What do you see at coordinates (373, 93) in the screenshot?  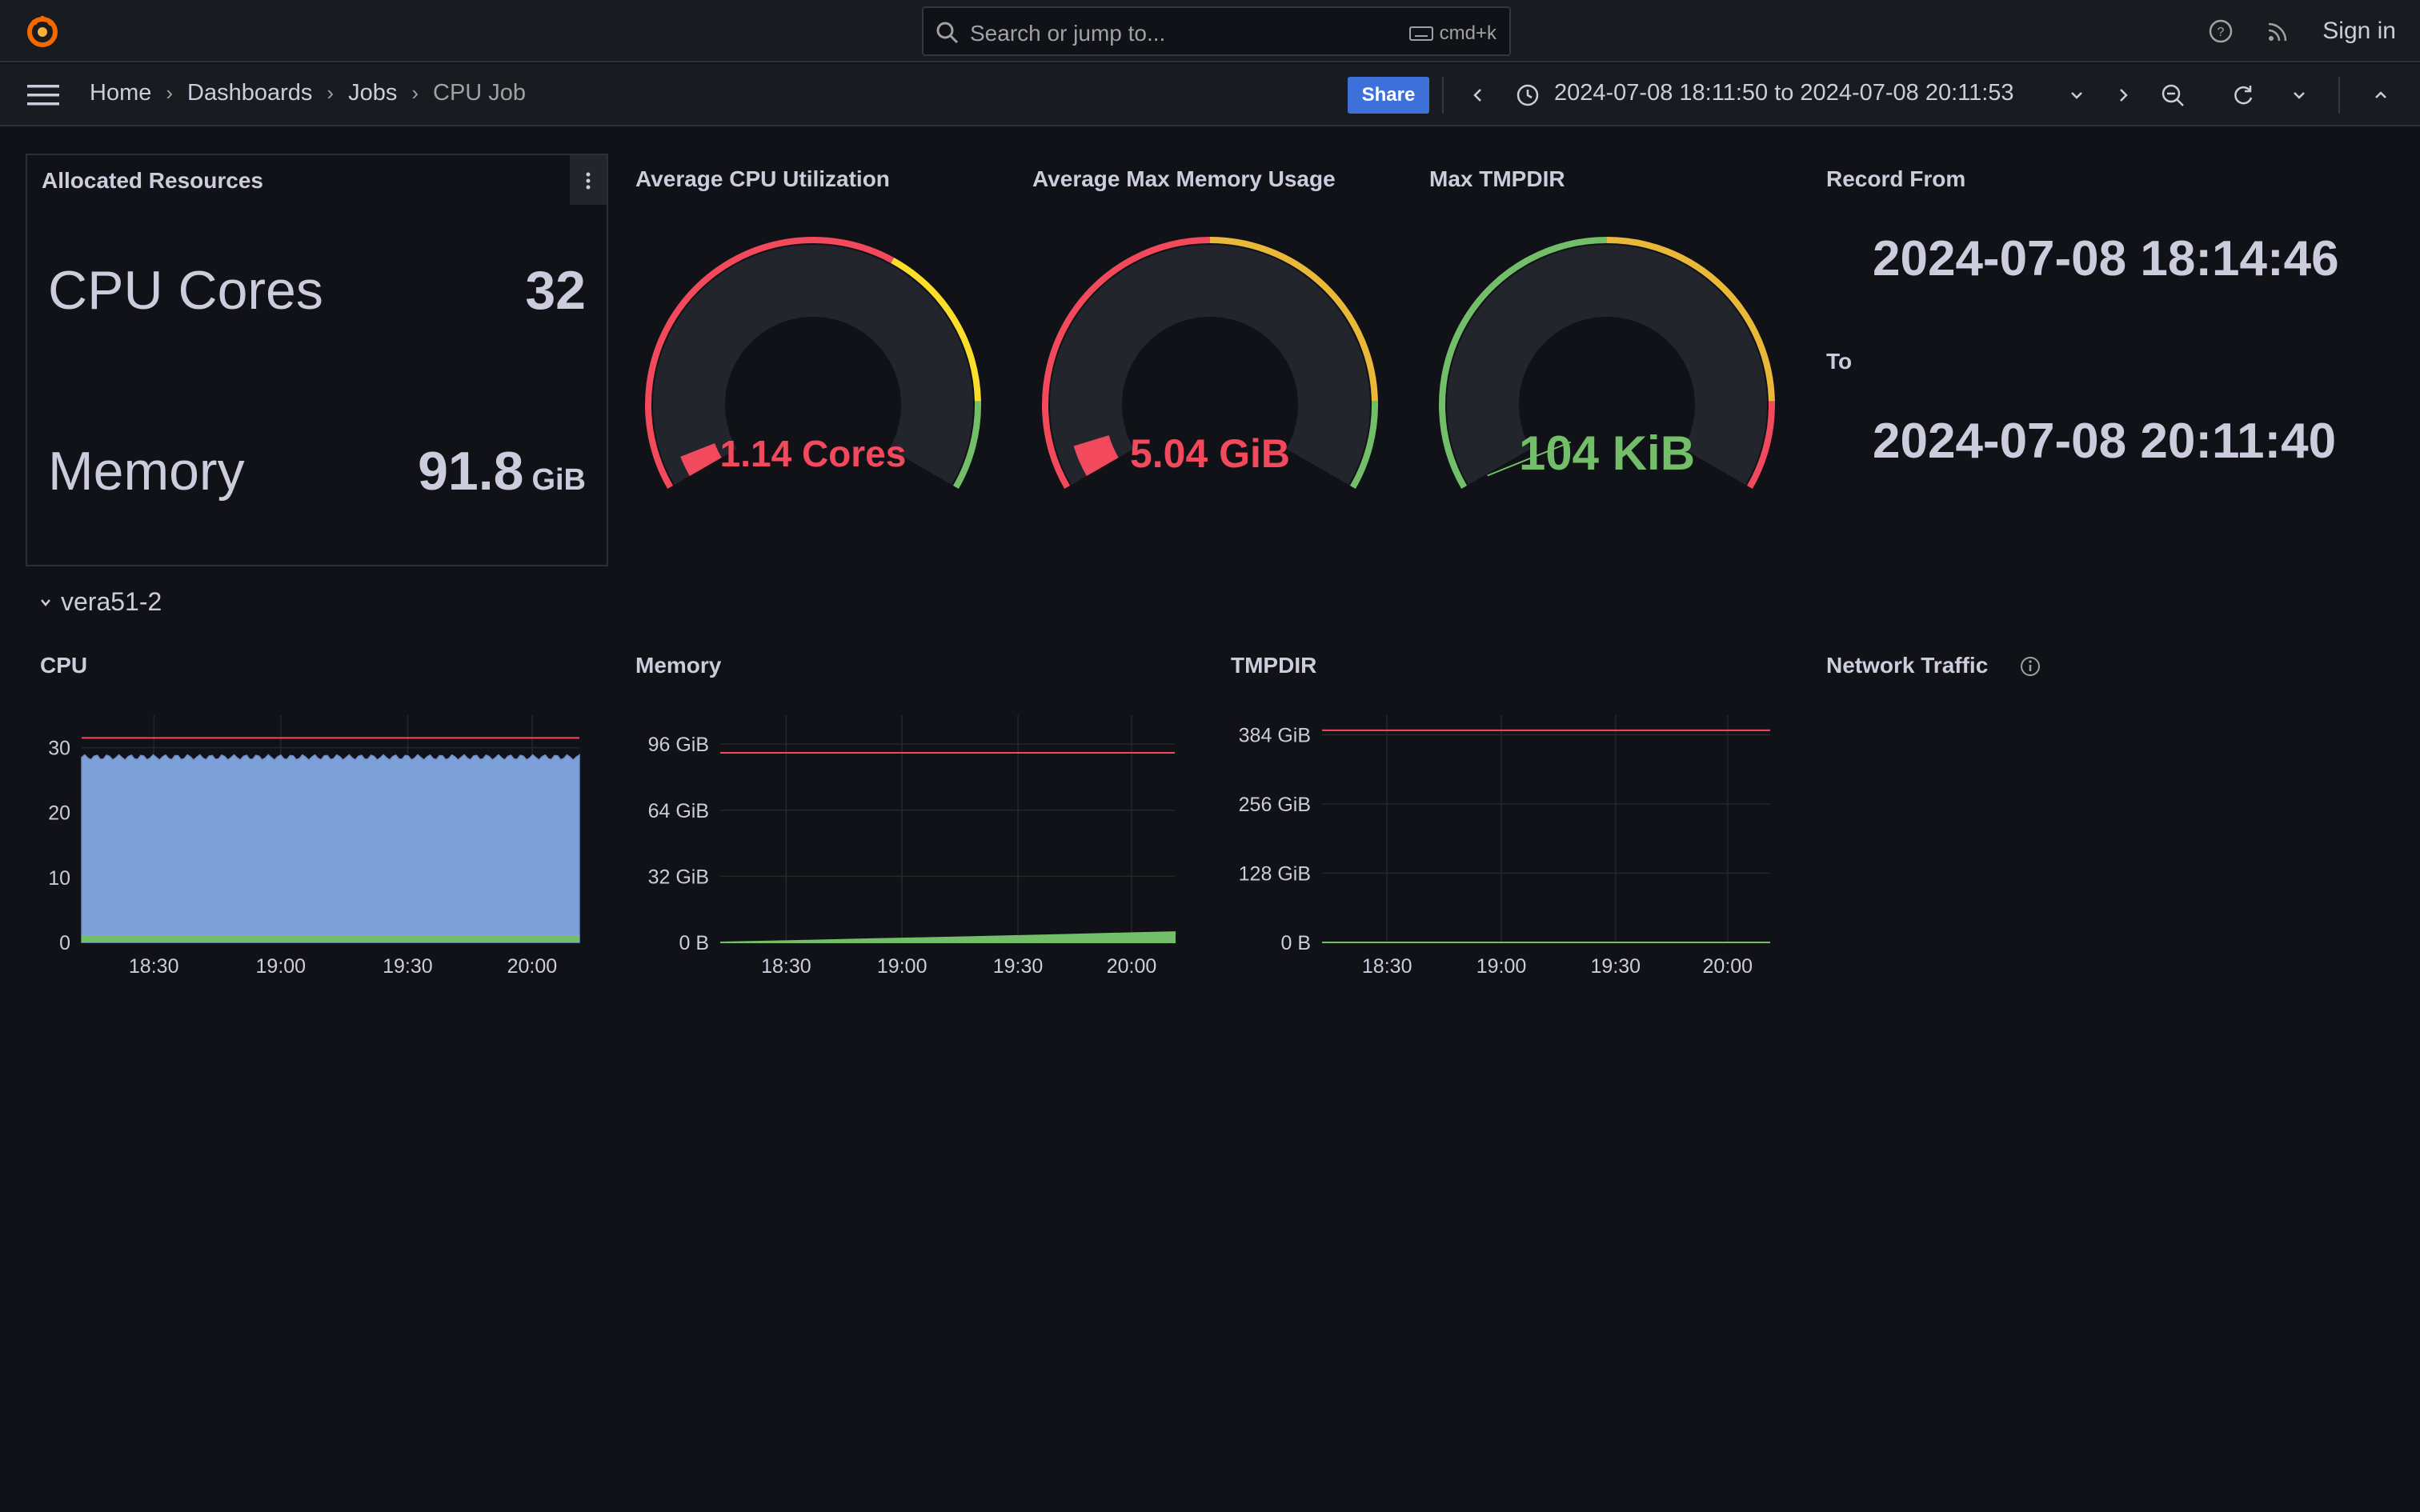 I see `breadcrumb-jobs: Jobs` at bounding box center [373, 93].